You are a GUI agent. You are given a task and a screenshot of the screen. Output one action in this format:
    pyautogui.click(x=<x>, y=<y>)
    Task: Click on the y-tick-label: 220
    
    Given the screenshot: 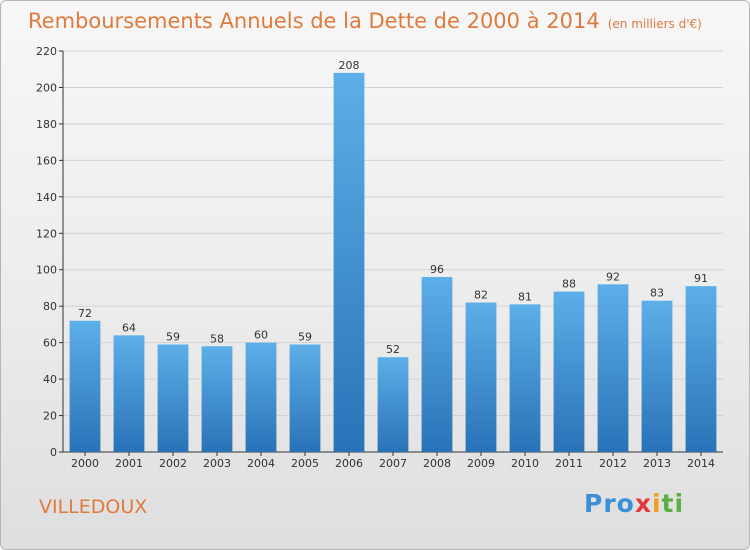 What is the action you would take?
    pyautogui.click(x=46, y=51)
    